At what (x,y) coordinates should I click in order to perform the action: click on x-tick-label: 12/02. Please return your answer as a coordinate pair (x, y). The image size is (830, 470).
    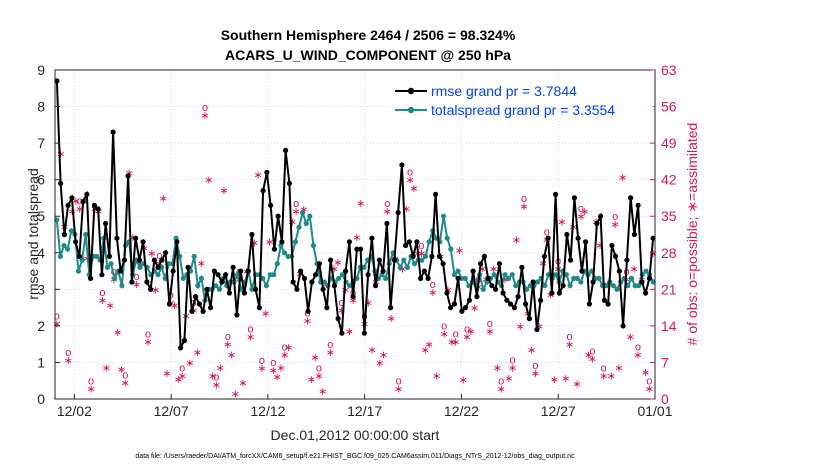
    Looking at the image, I should click on (74, 411).